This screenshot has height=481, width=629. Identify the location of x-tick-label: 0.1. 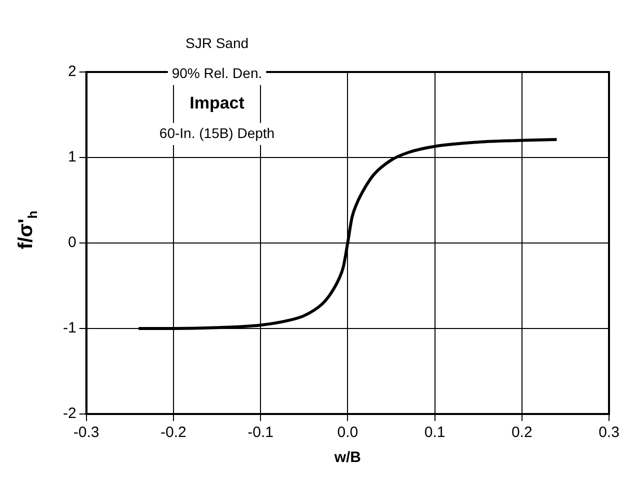
(435, 433).